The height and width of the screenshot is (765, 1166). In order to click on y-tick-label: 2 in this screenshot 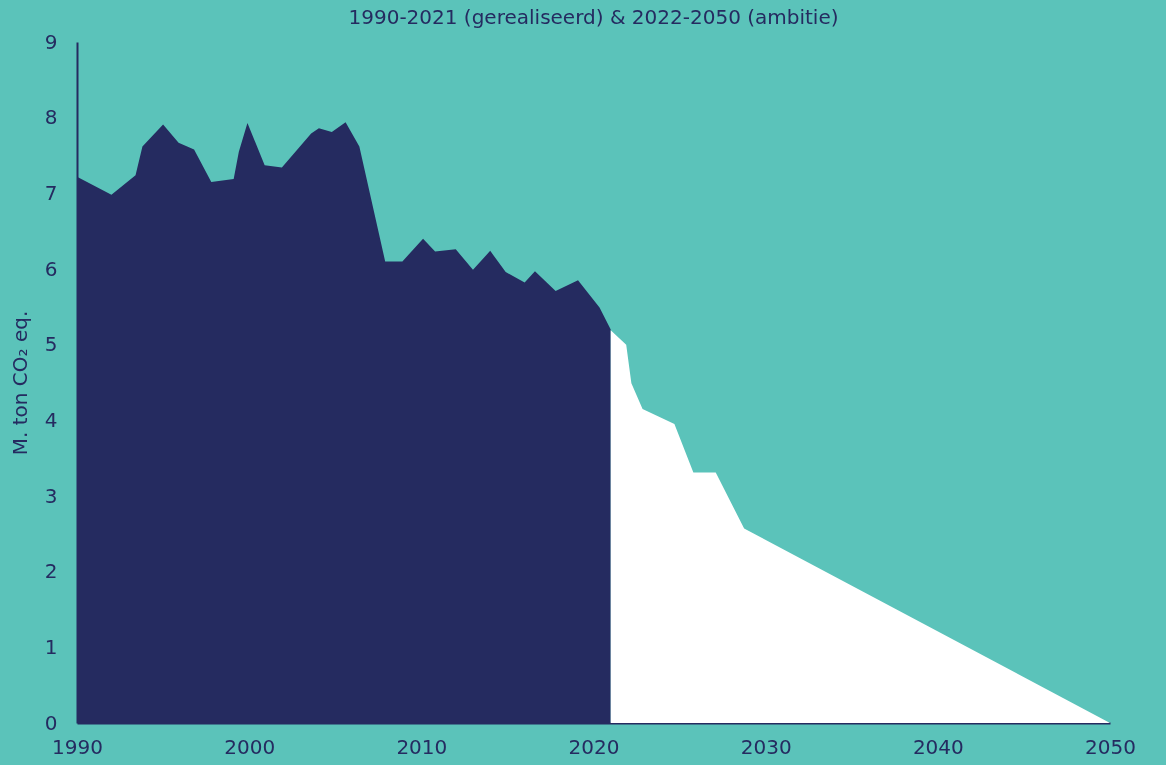, I will do `click(51, 571)`.